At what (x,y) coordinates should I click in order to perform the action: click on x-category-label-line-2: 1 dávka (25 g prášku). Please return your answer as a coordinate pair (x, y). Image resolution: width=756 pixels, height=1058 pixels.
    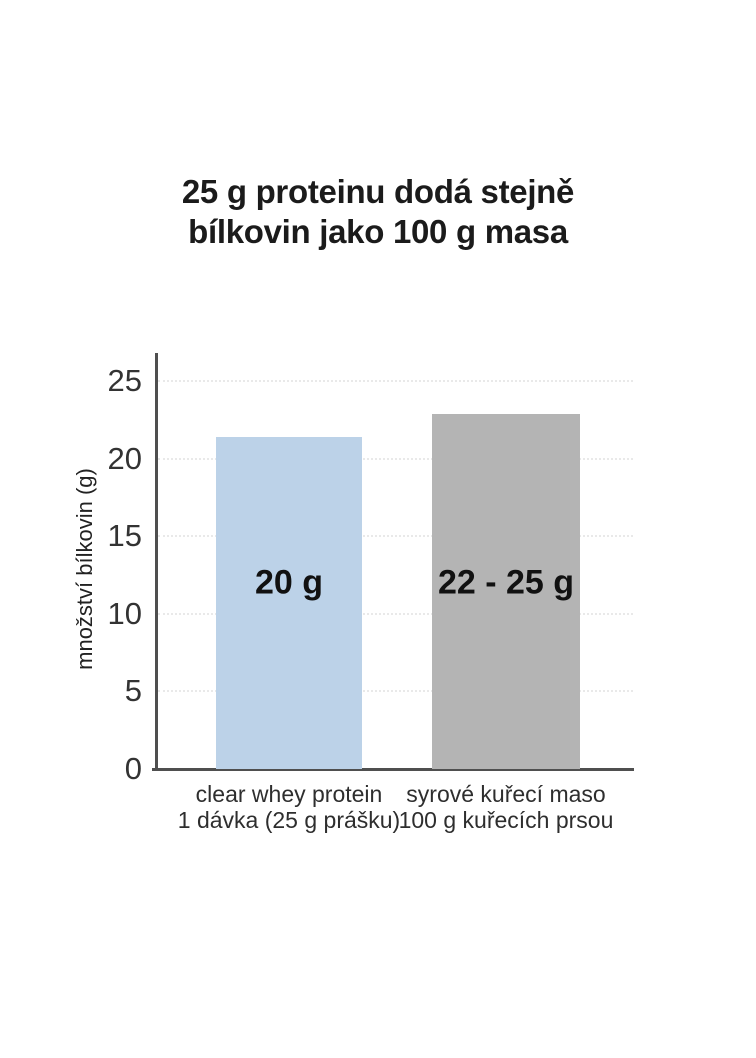
    Looking at the image, I should click on (289, 820).